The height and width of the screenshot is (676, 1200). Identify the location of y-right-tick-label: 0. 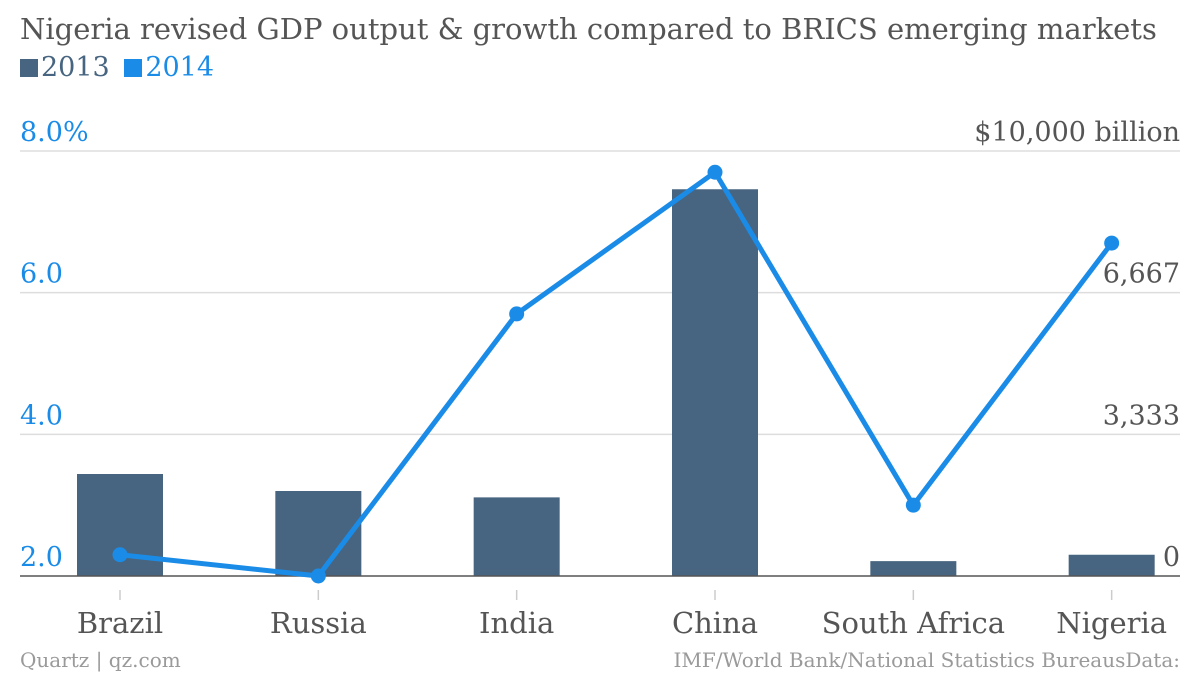
(1171, 557).